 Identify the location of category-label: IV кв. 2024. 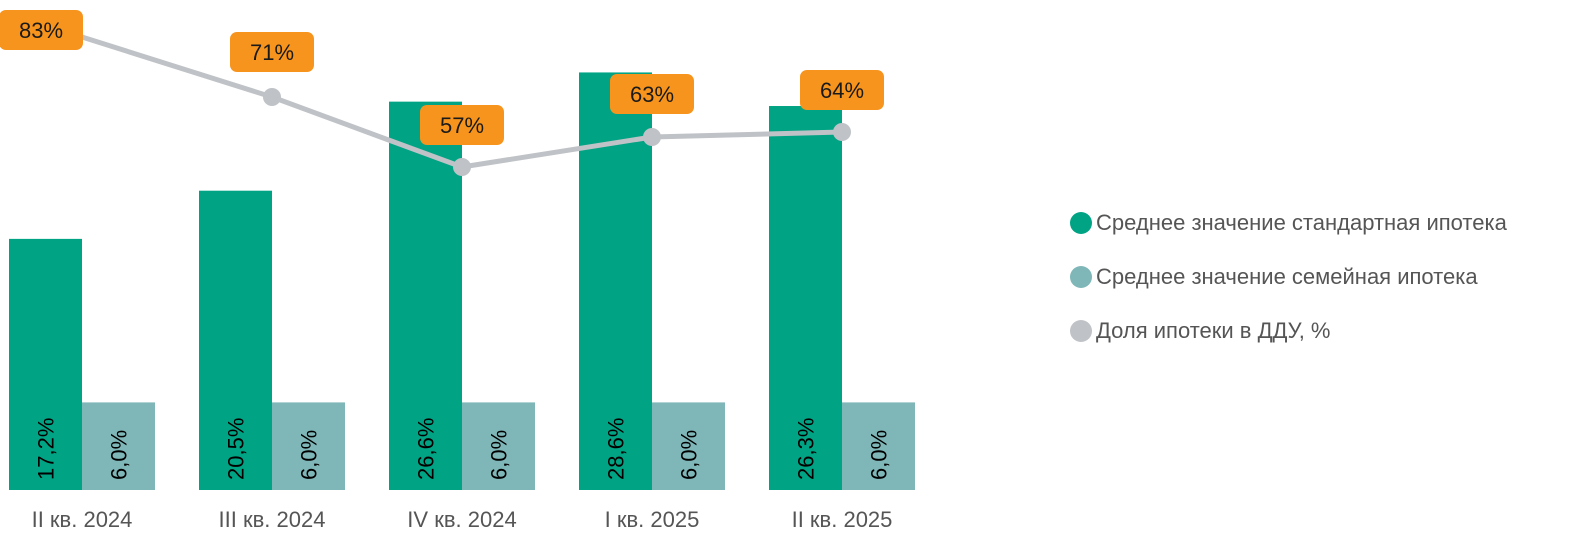
(461, 519).